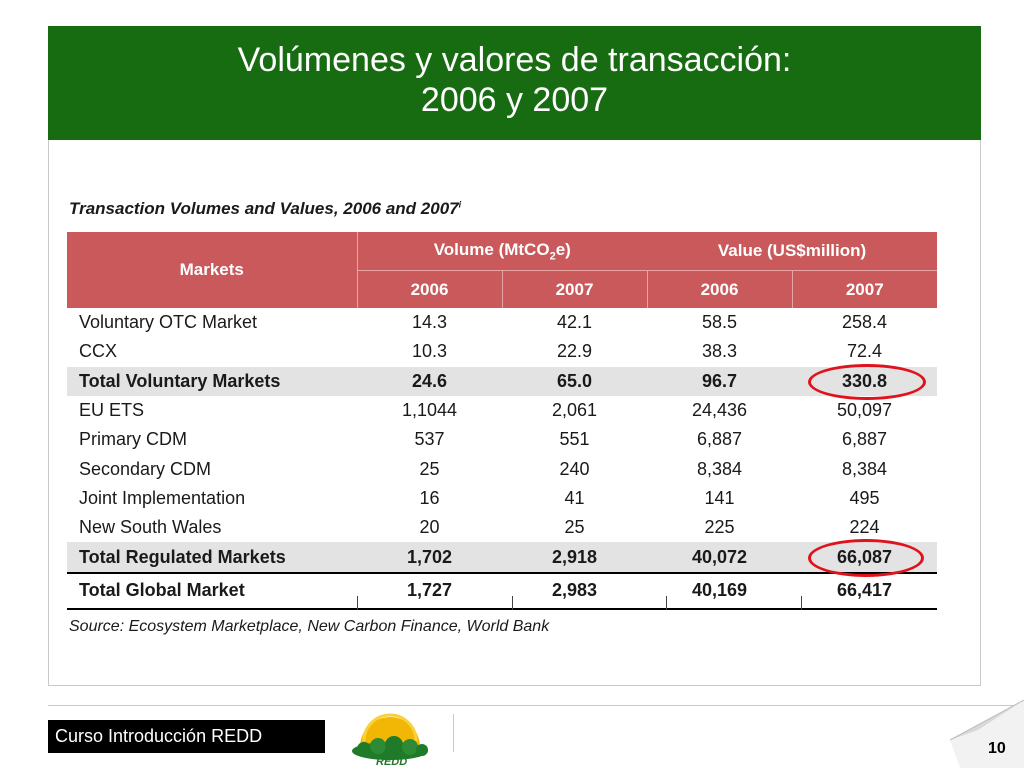 The height and width of the screenshot is (773, 1024). I want to click on value-cell: 24,436, so click(719, 410).